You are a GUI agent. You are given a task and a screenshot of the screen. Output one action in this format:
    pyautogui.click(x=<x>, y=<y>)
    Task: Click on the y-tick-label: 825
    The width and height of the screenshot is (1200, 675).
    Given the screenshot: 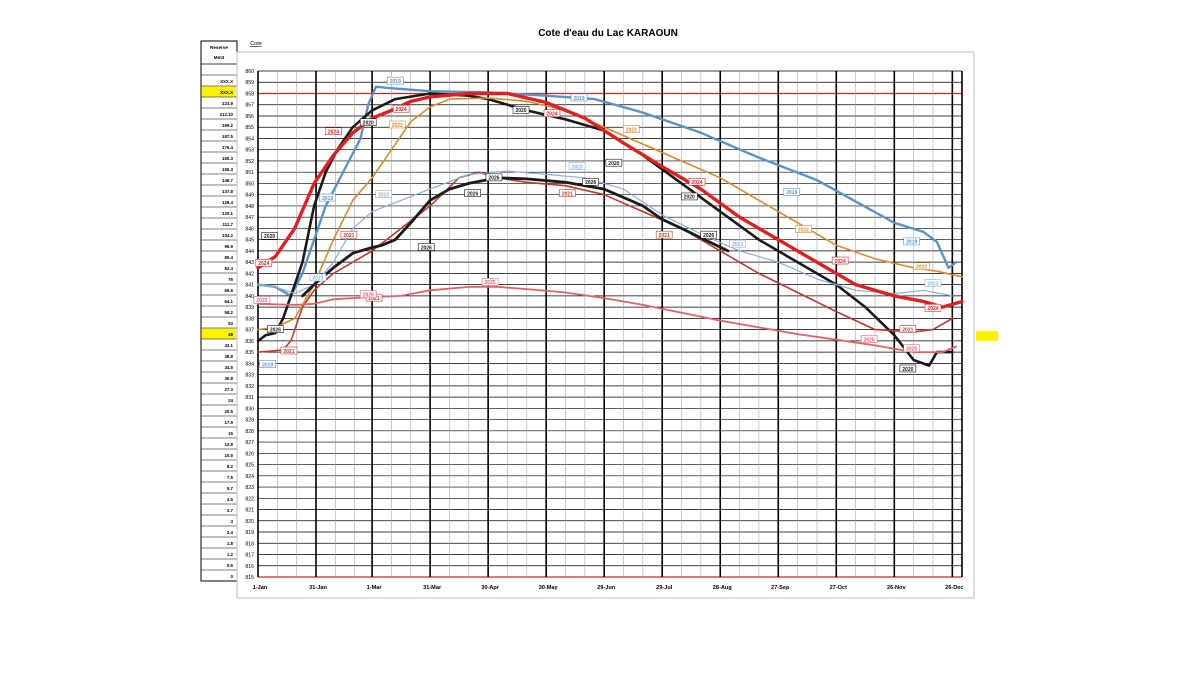 What is the action you would take?
    pyautogui.click(x=249, y=466)
    